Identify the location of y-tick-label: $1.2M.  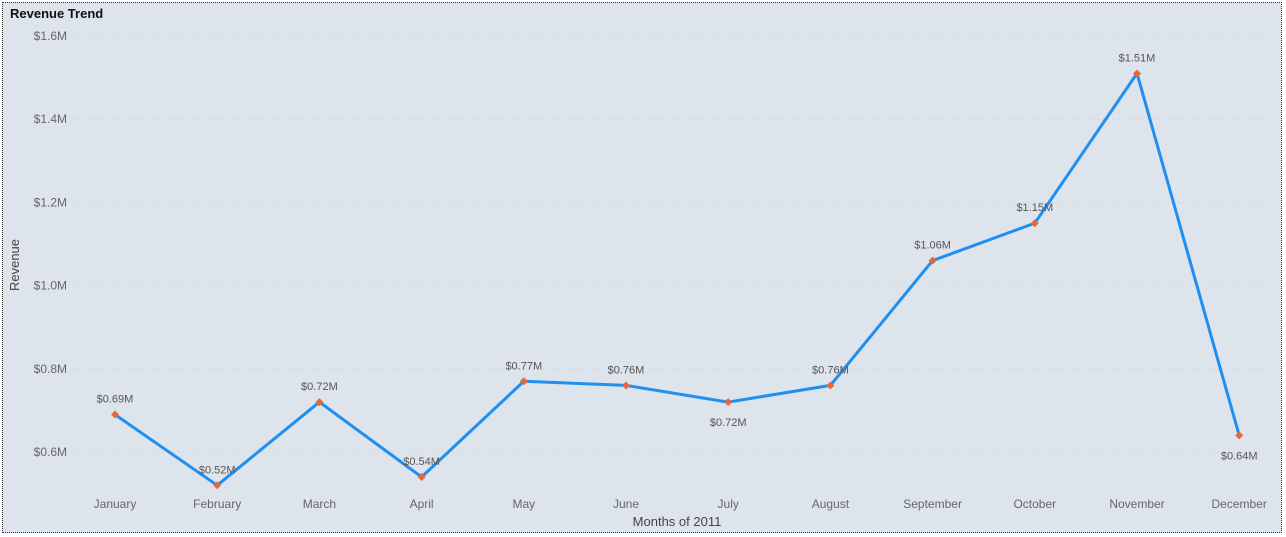
(50, 202).